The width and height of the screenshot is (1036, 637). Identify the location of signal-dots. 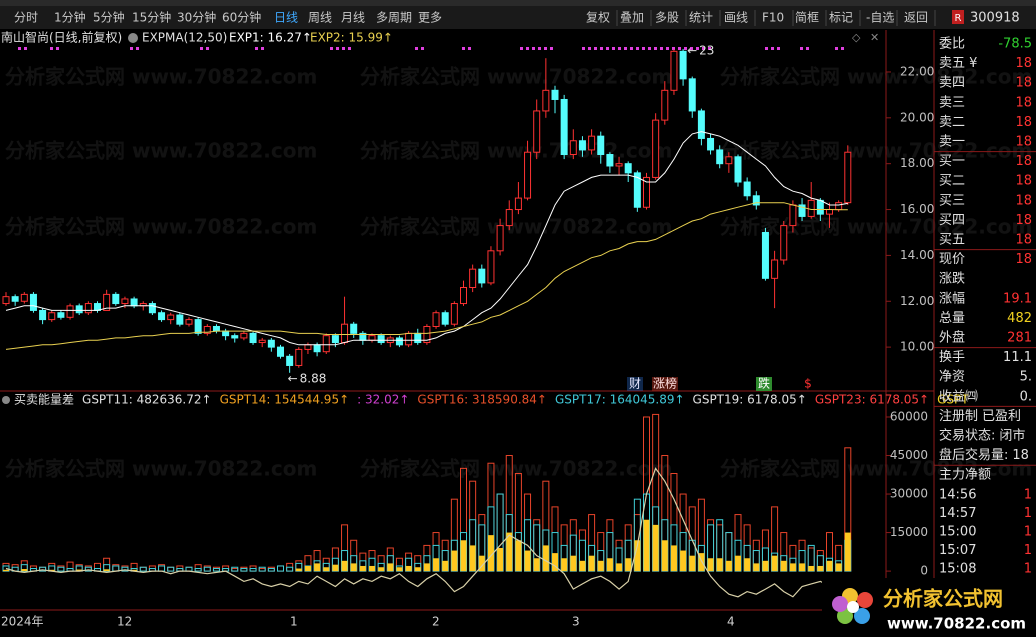
(431, 48).